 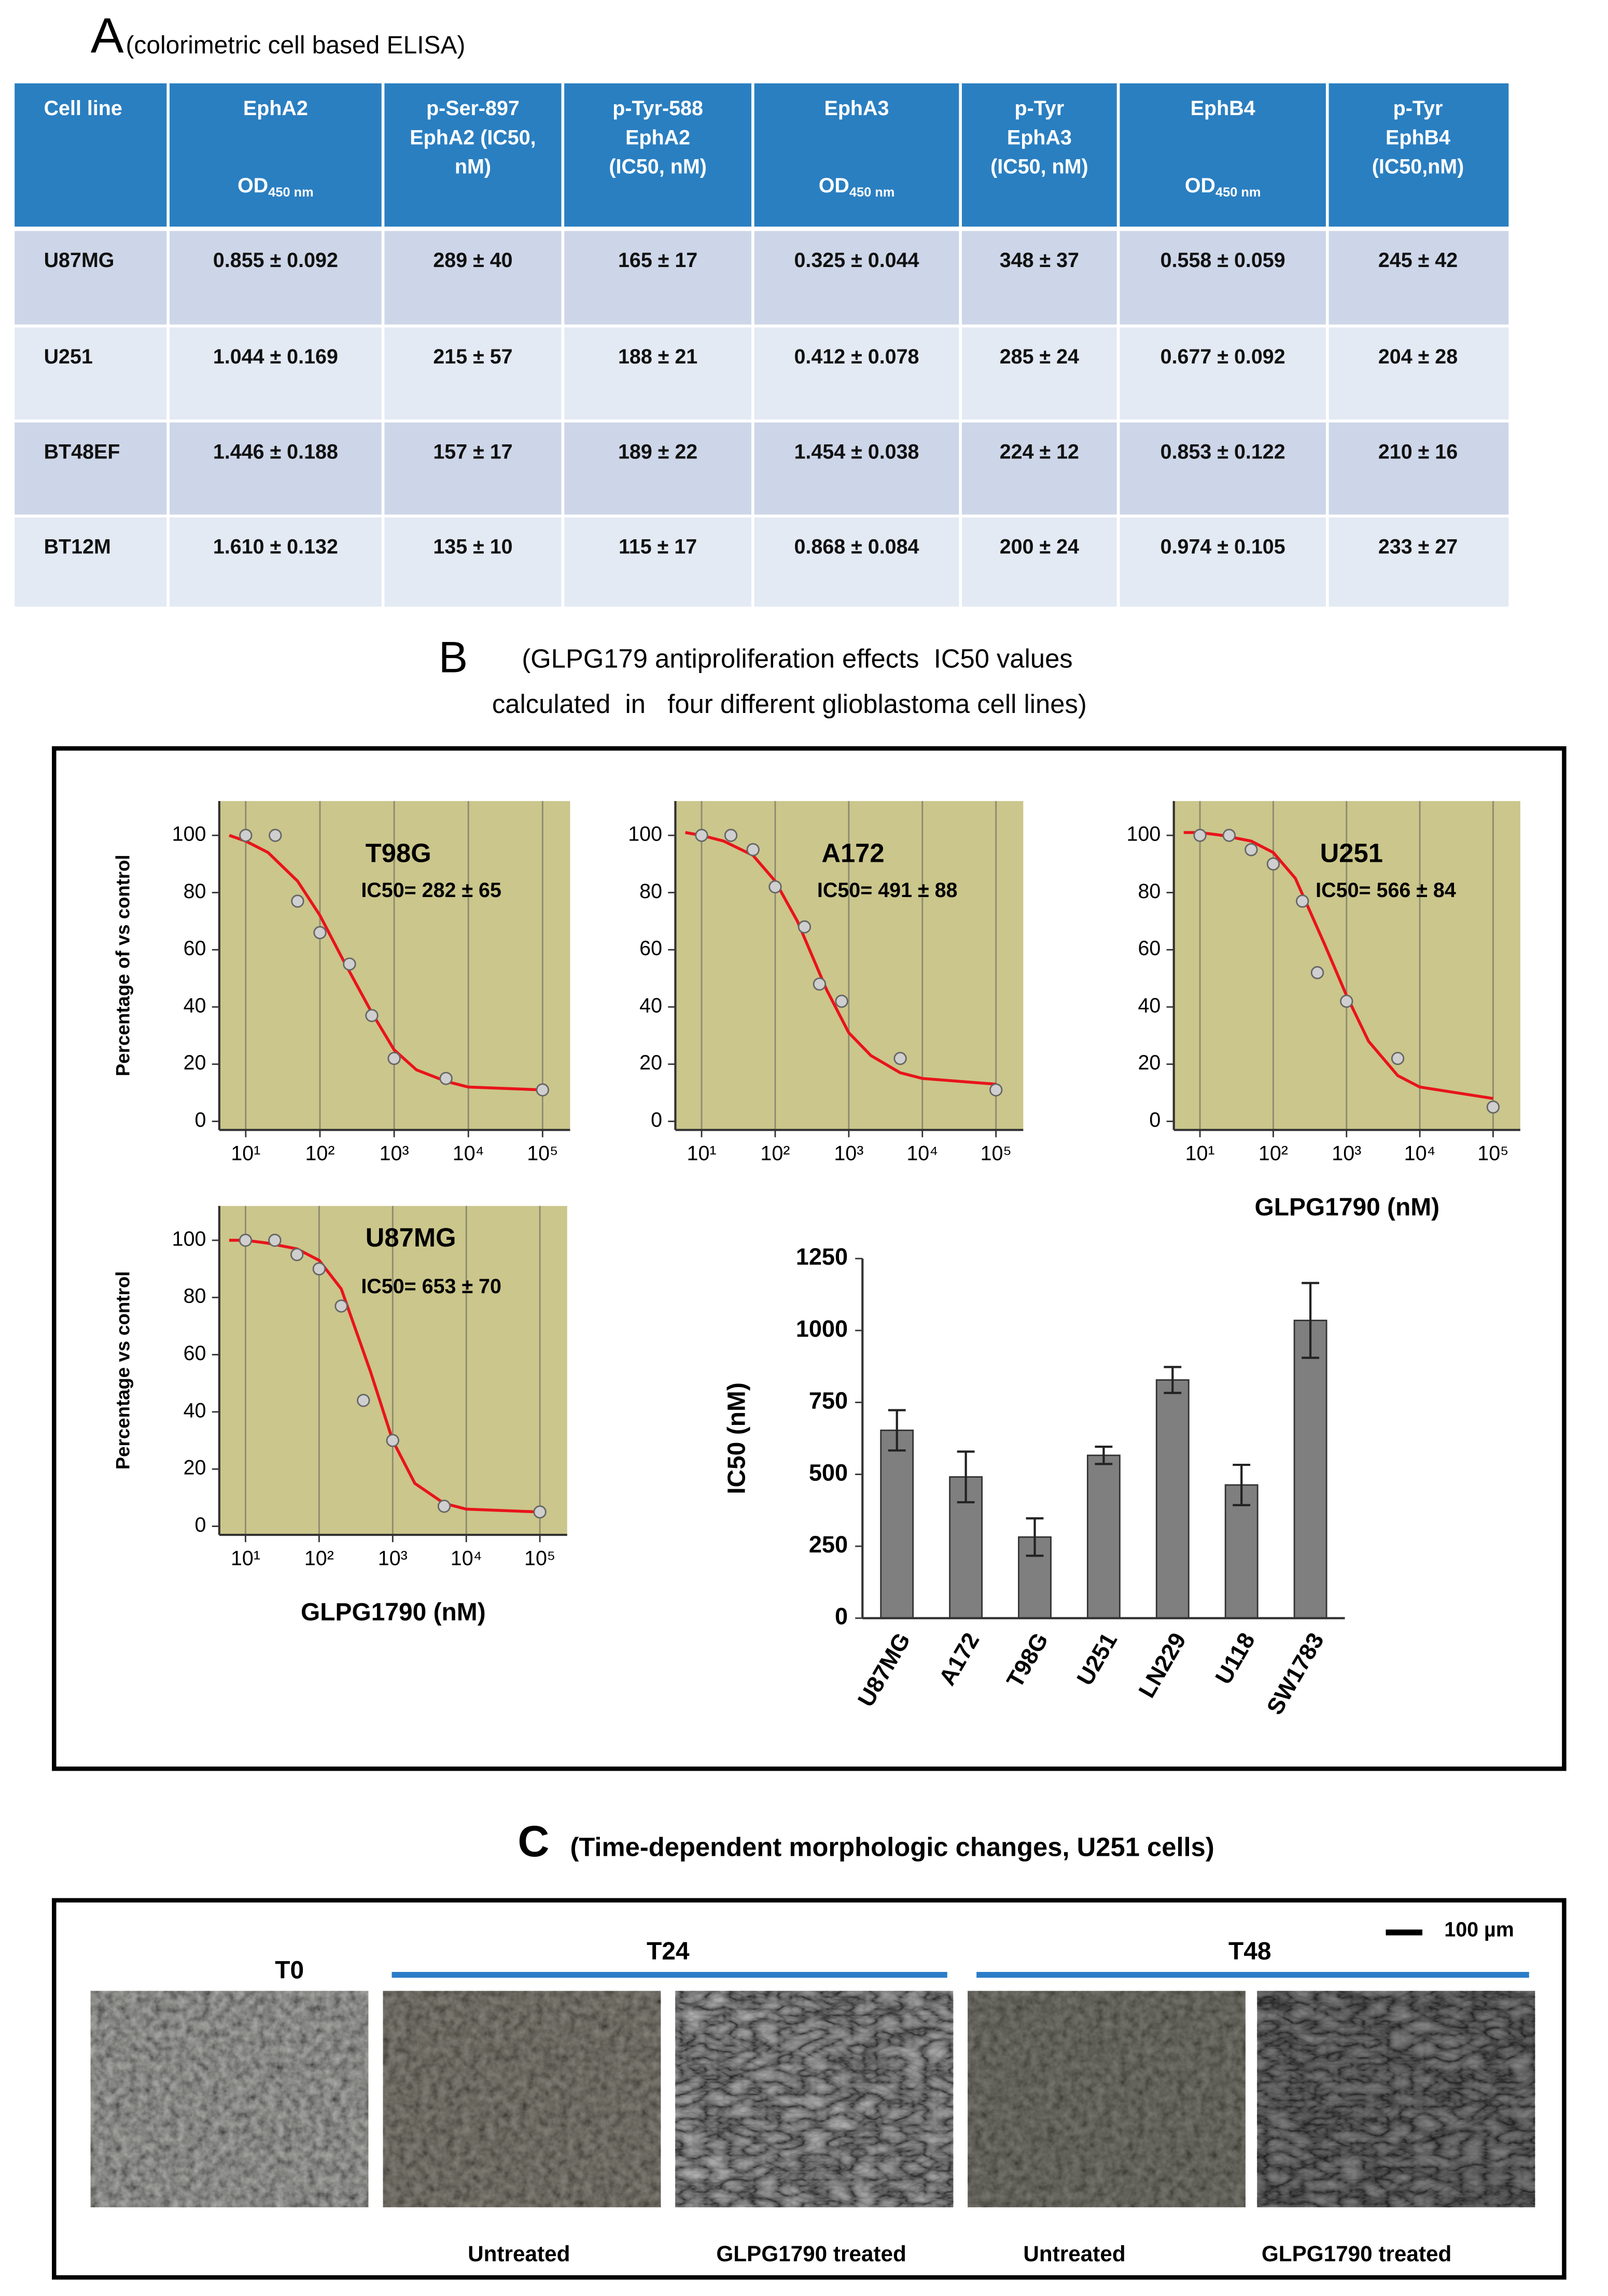 I want to click on y-tick-label: 250, so click(x=828, y=1544).